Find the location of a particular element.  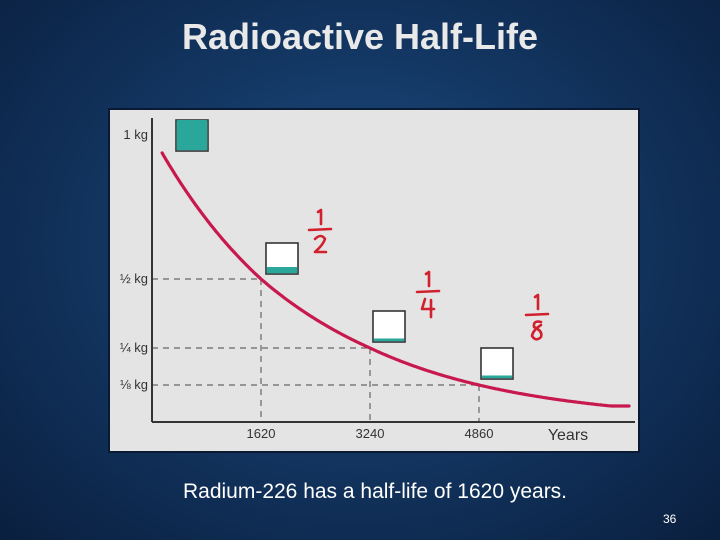

x-axis-label: Years is located at coordinates (568, 435).